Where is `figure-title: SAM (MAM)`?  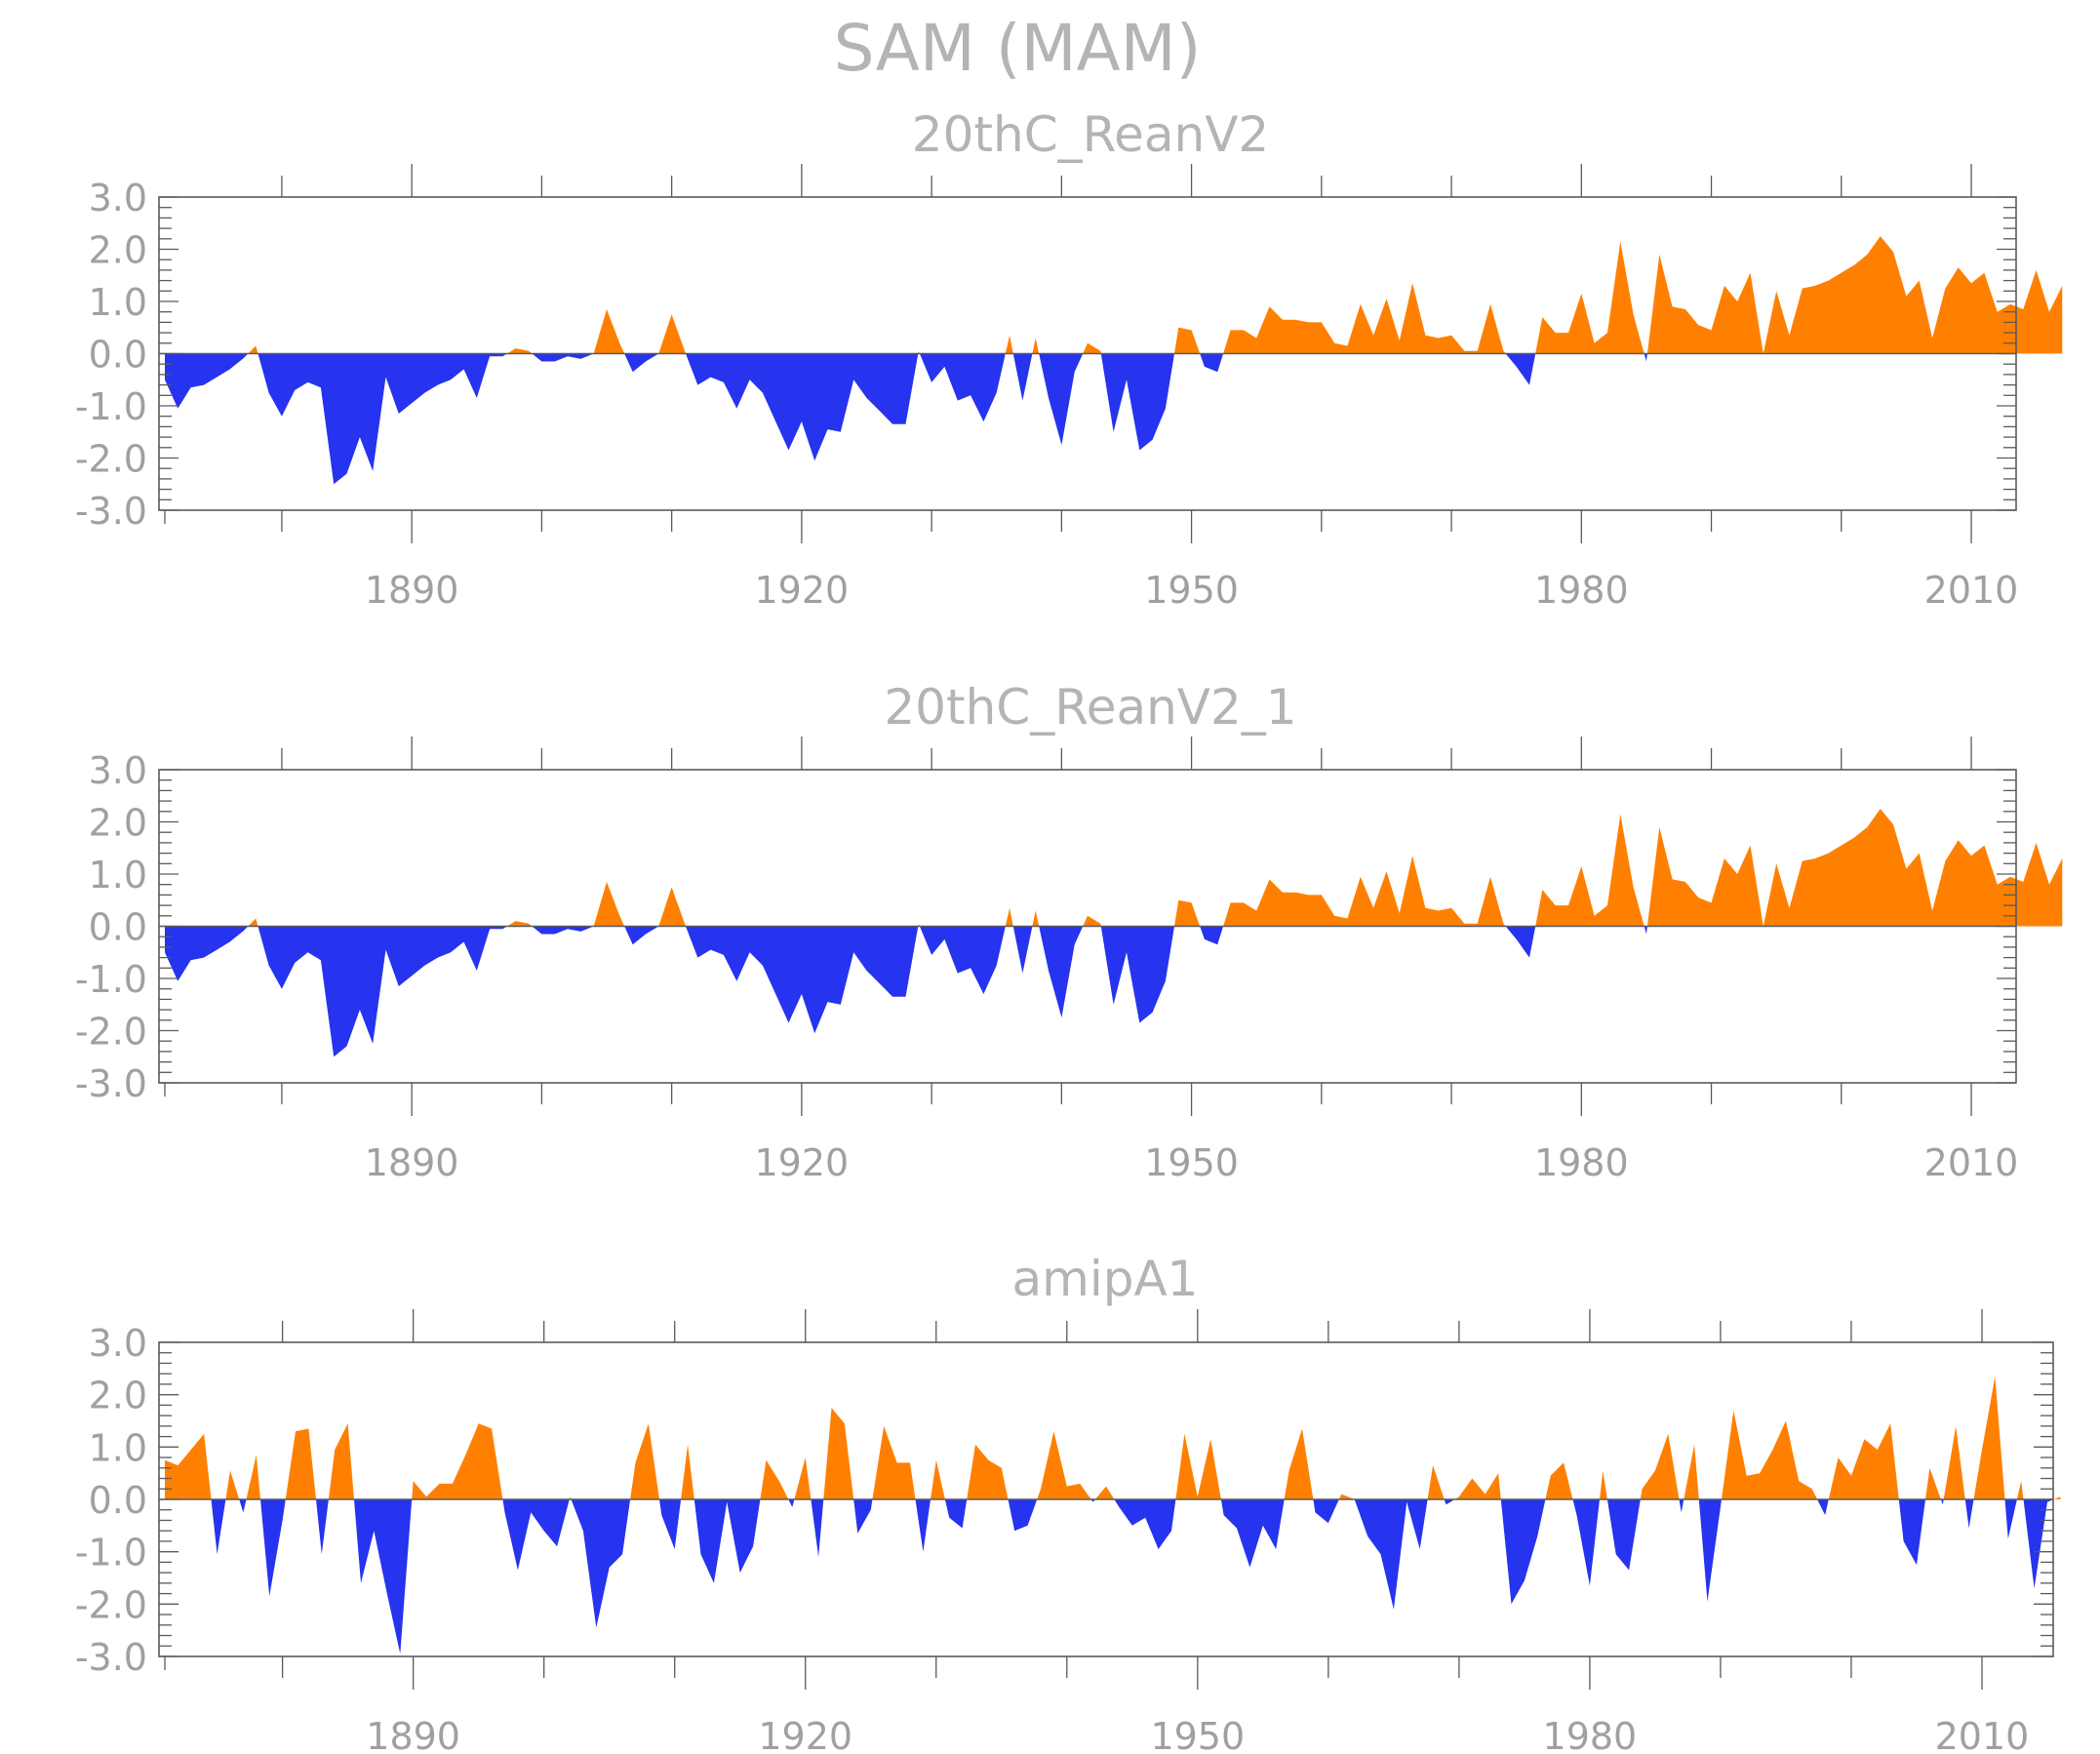
figure-title: SAM (MAM) is located at coordinates (1018, 48).